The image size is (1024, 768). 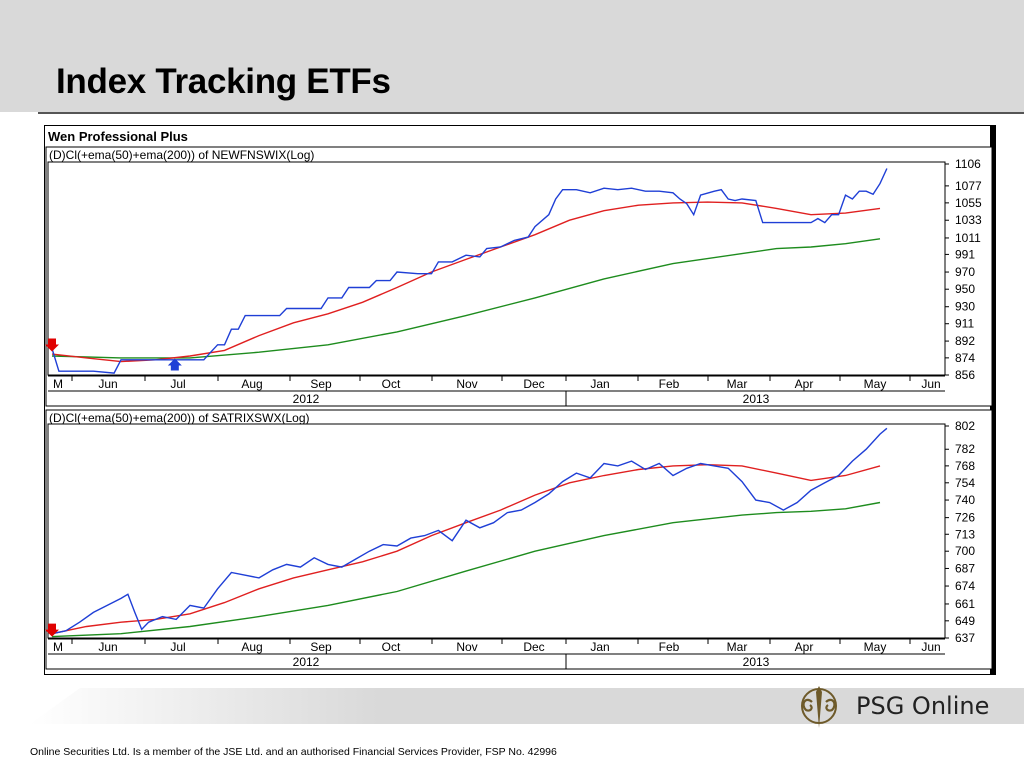 What do you see at coordinates (527, 706) in the screenshot?
I see `footer-swoosh` at bounding box center [527, 706].